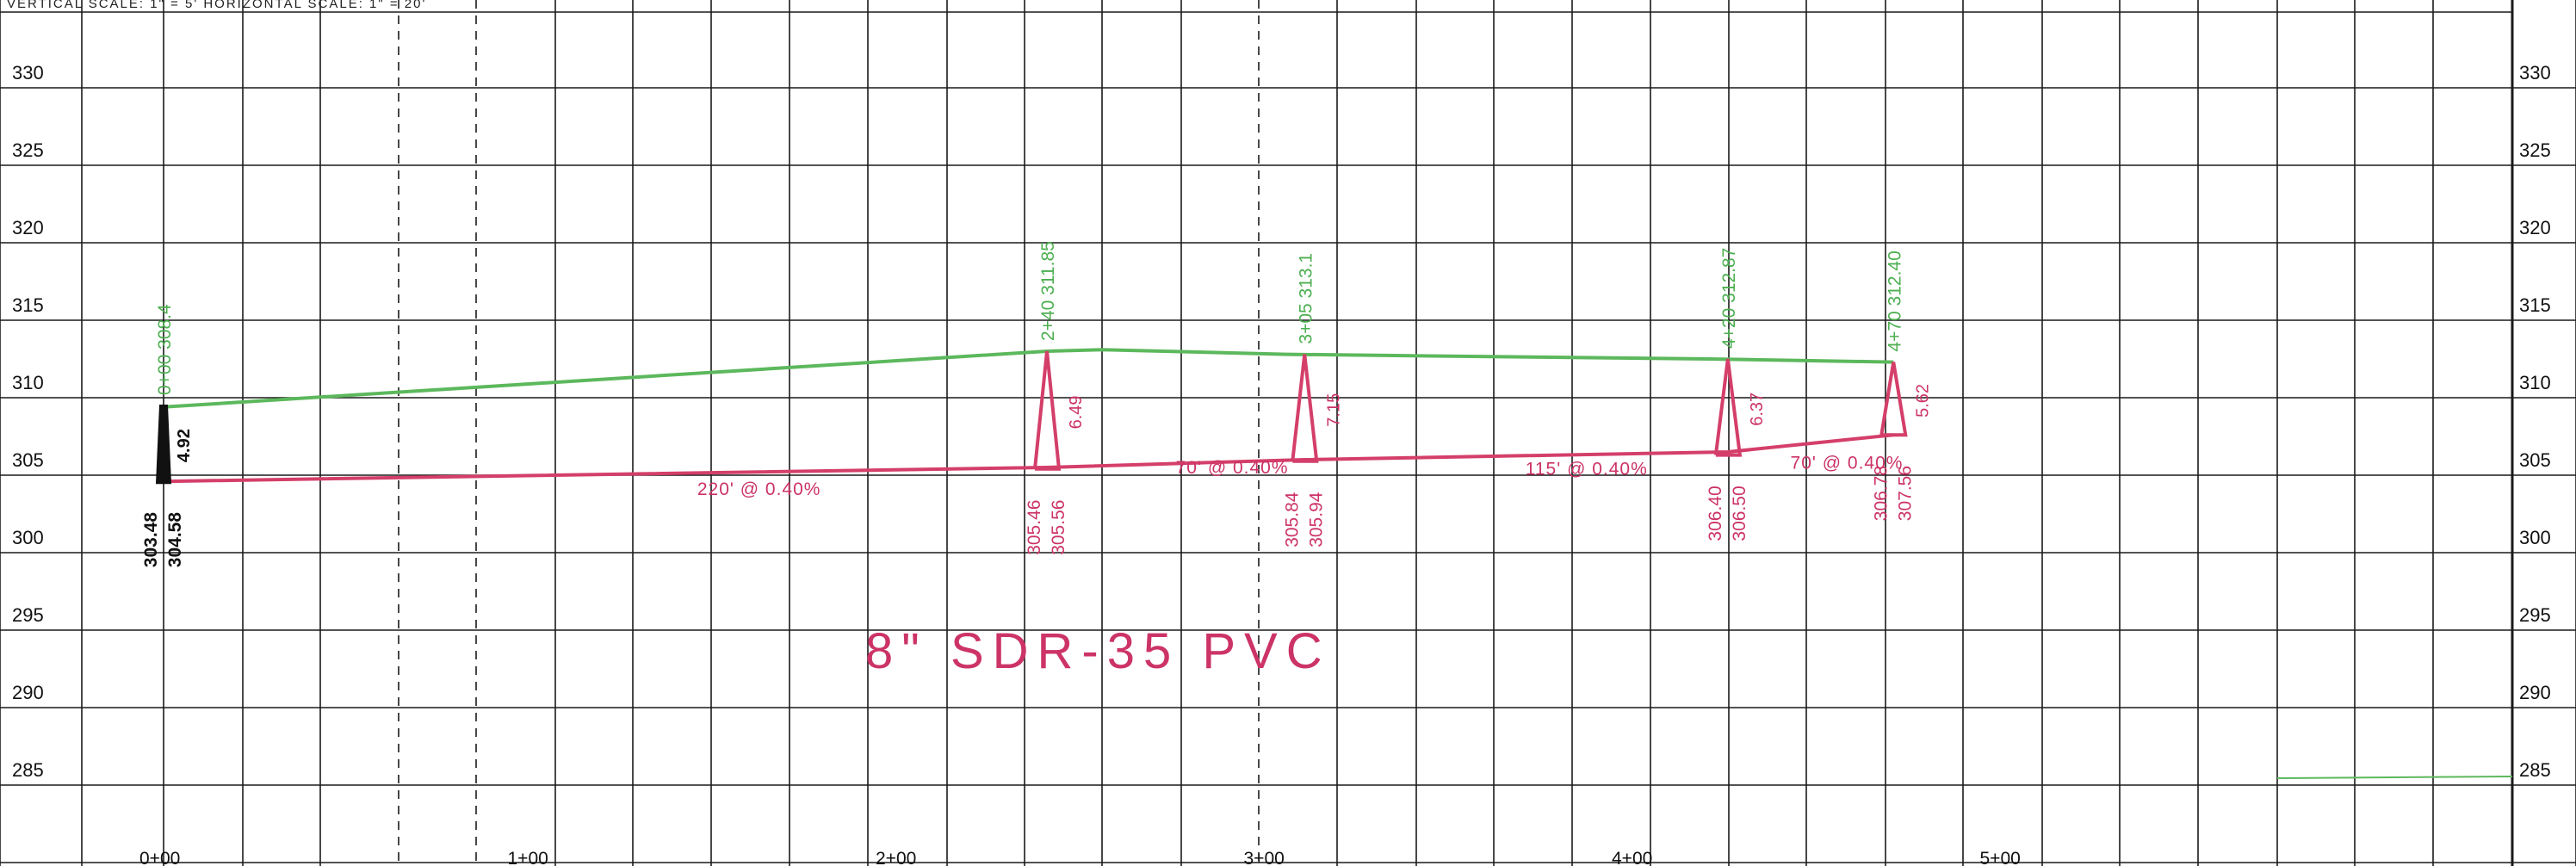  What do you see at coordinates (28, 770) in the screenshot?
I see `elevation-tick-label-left: 285` at bounding box center [28, 770].